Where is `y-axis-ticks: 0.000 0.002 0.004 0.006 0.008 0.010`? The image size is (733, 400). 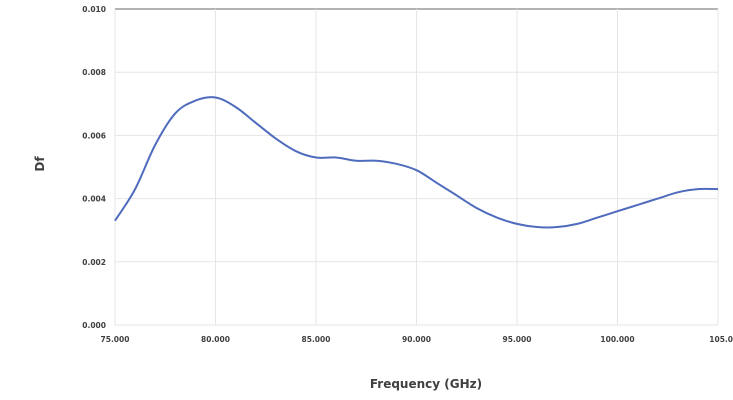 y-axis-ticks: 0.000 0.002 0.004 0.006 0.008 0.010 is located at coordinates (94, 167).